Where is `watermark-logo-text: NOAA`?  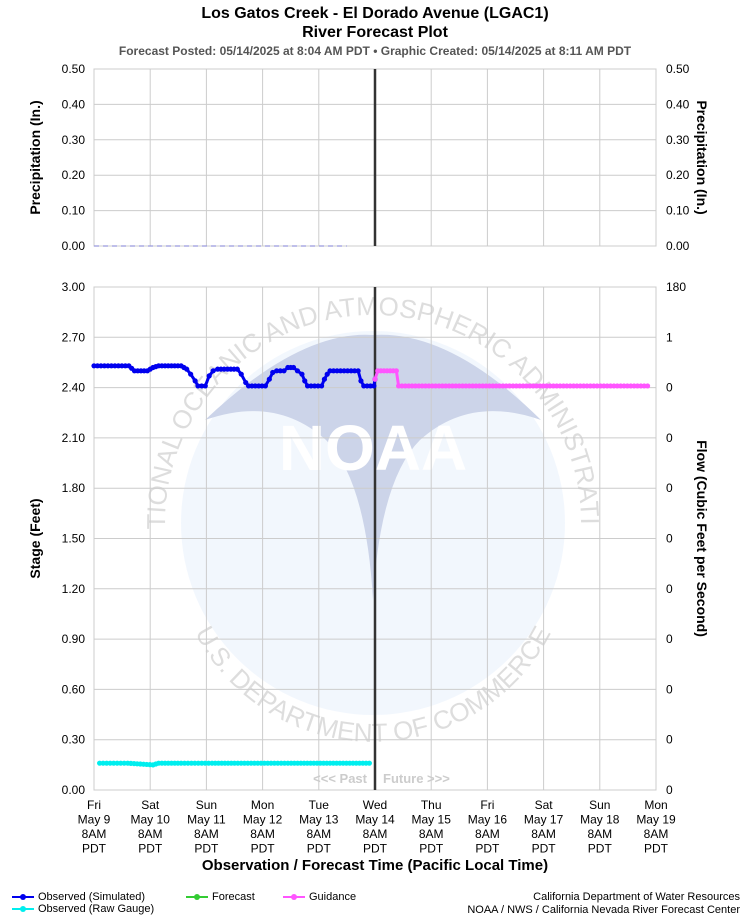
watermark-logo-text: NOAA is located at coordinates (373, 448).